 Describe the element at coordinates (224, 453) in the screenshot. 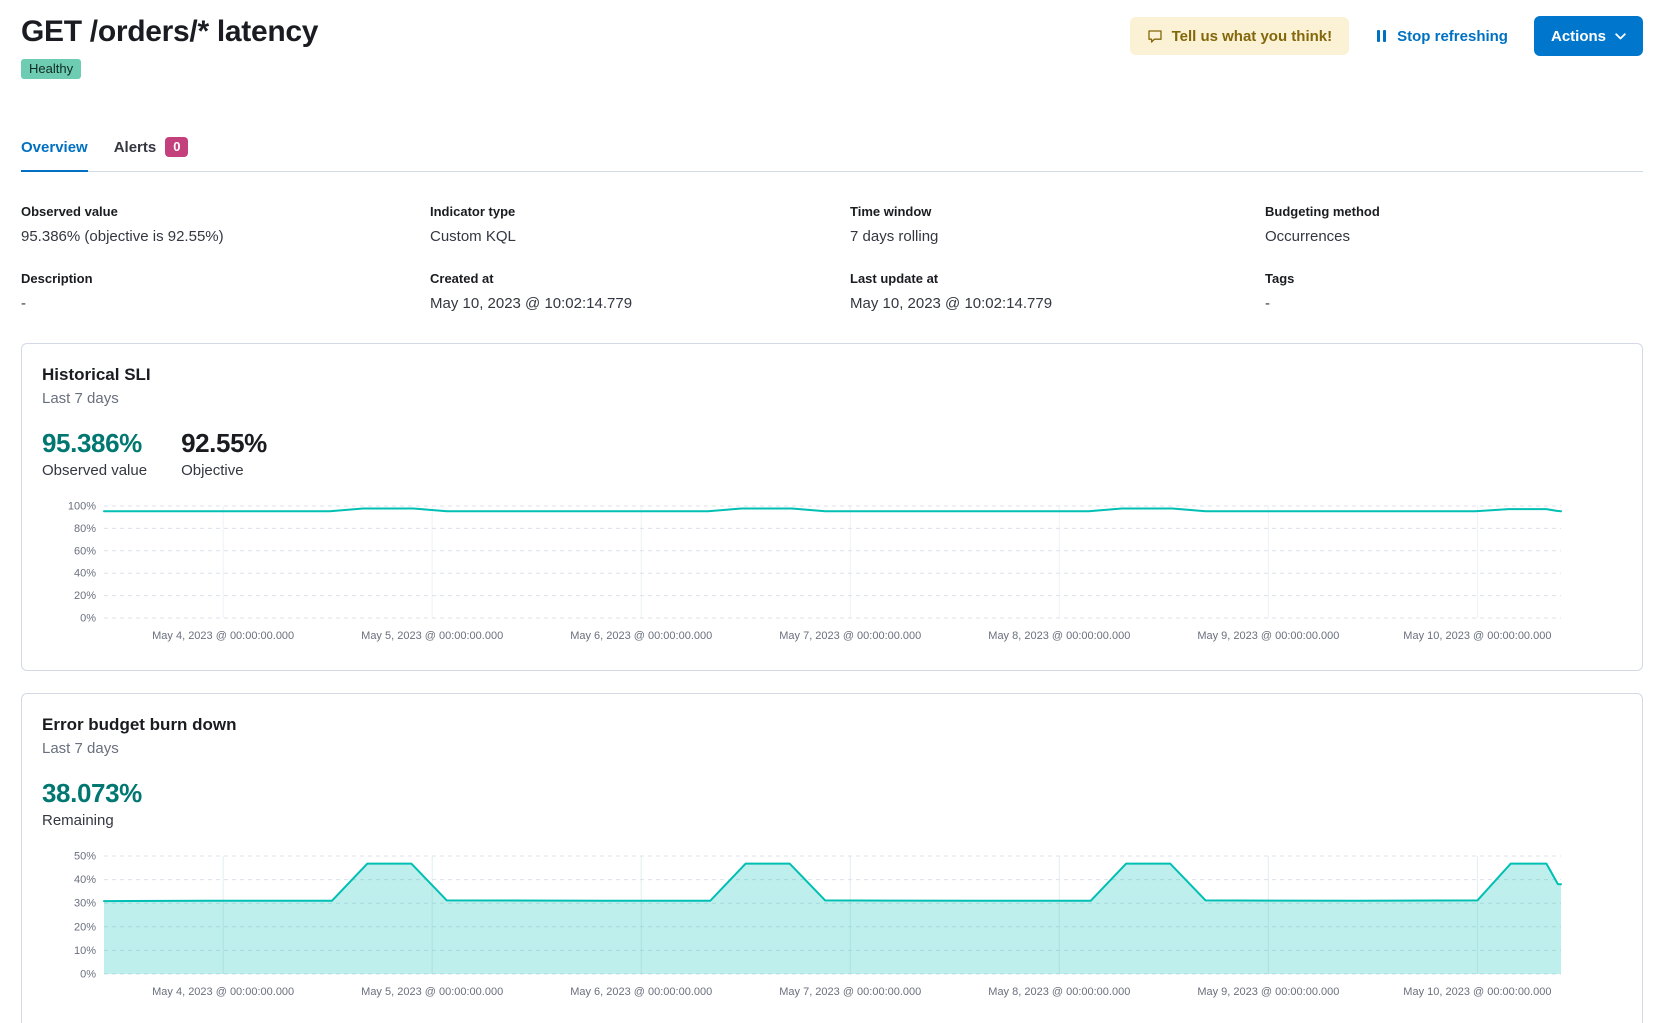

I see `stat-objective: 92.55% Objective` at that location.